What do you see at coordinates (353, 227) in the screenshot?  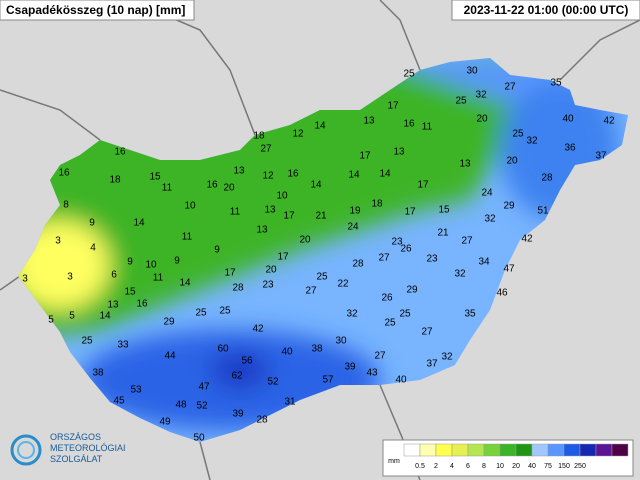 I see `station-value: 24` at bounding box center [353, 227].